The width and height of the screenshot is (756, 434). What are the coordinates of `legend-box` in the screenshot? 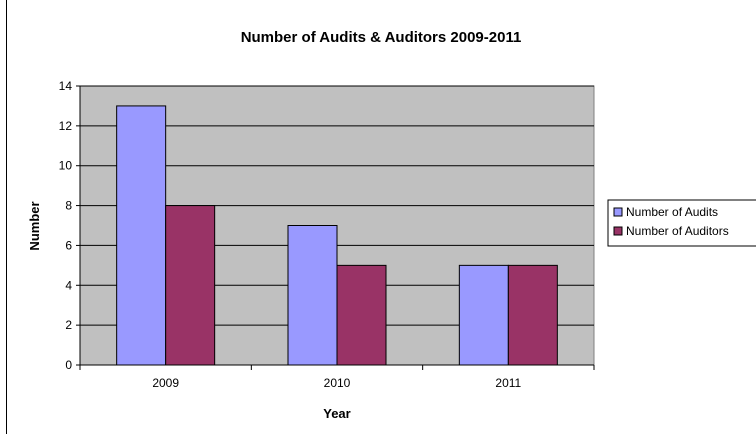 It's located at (681, 223).